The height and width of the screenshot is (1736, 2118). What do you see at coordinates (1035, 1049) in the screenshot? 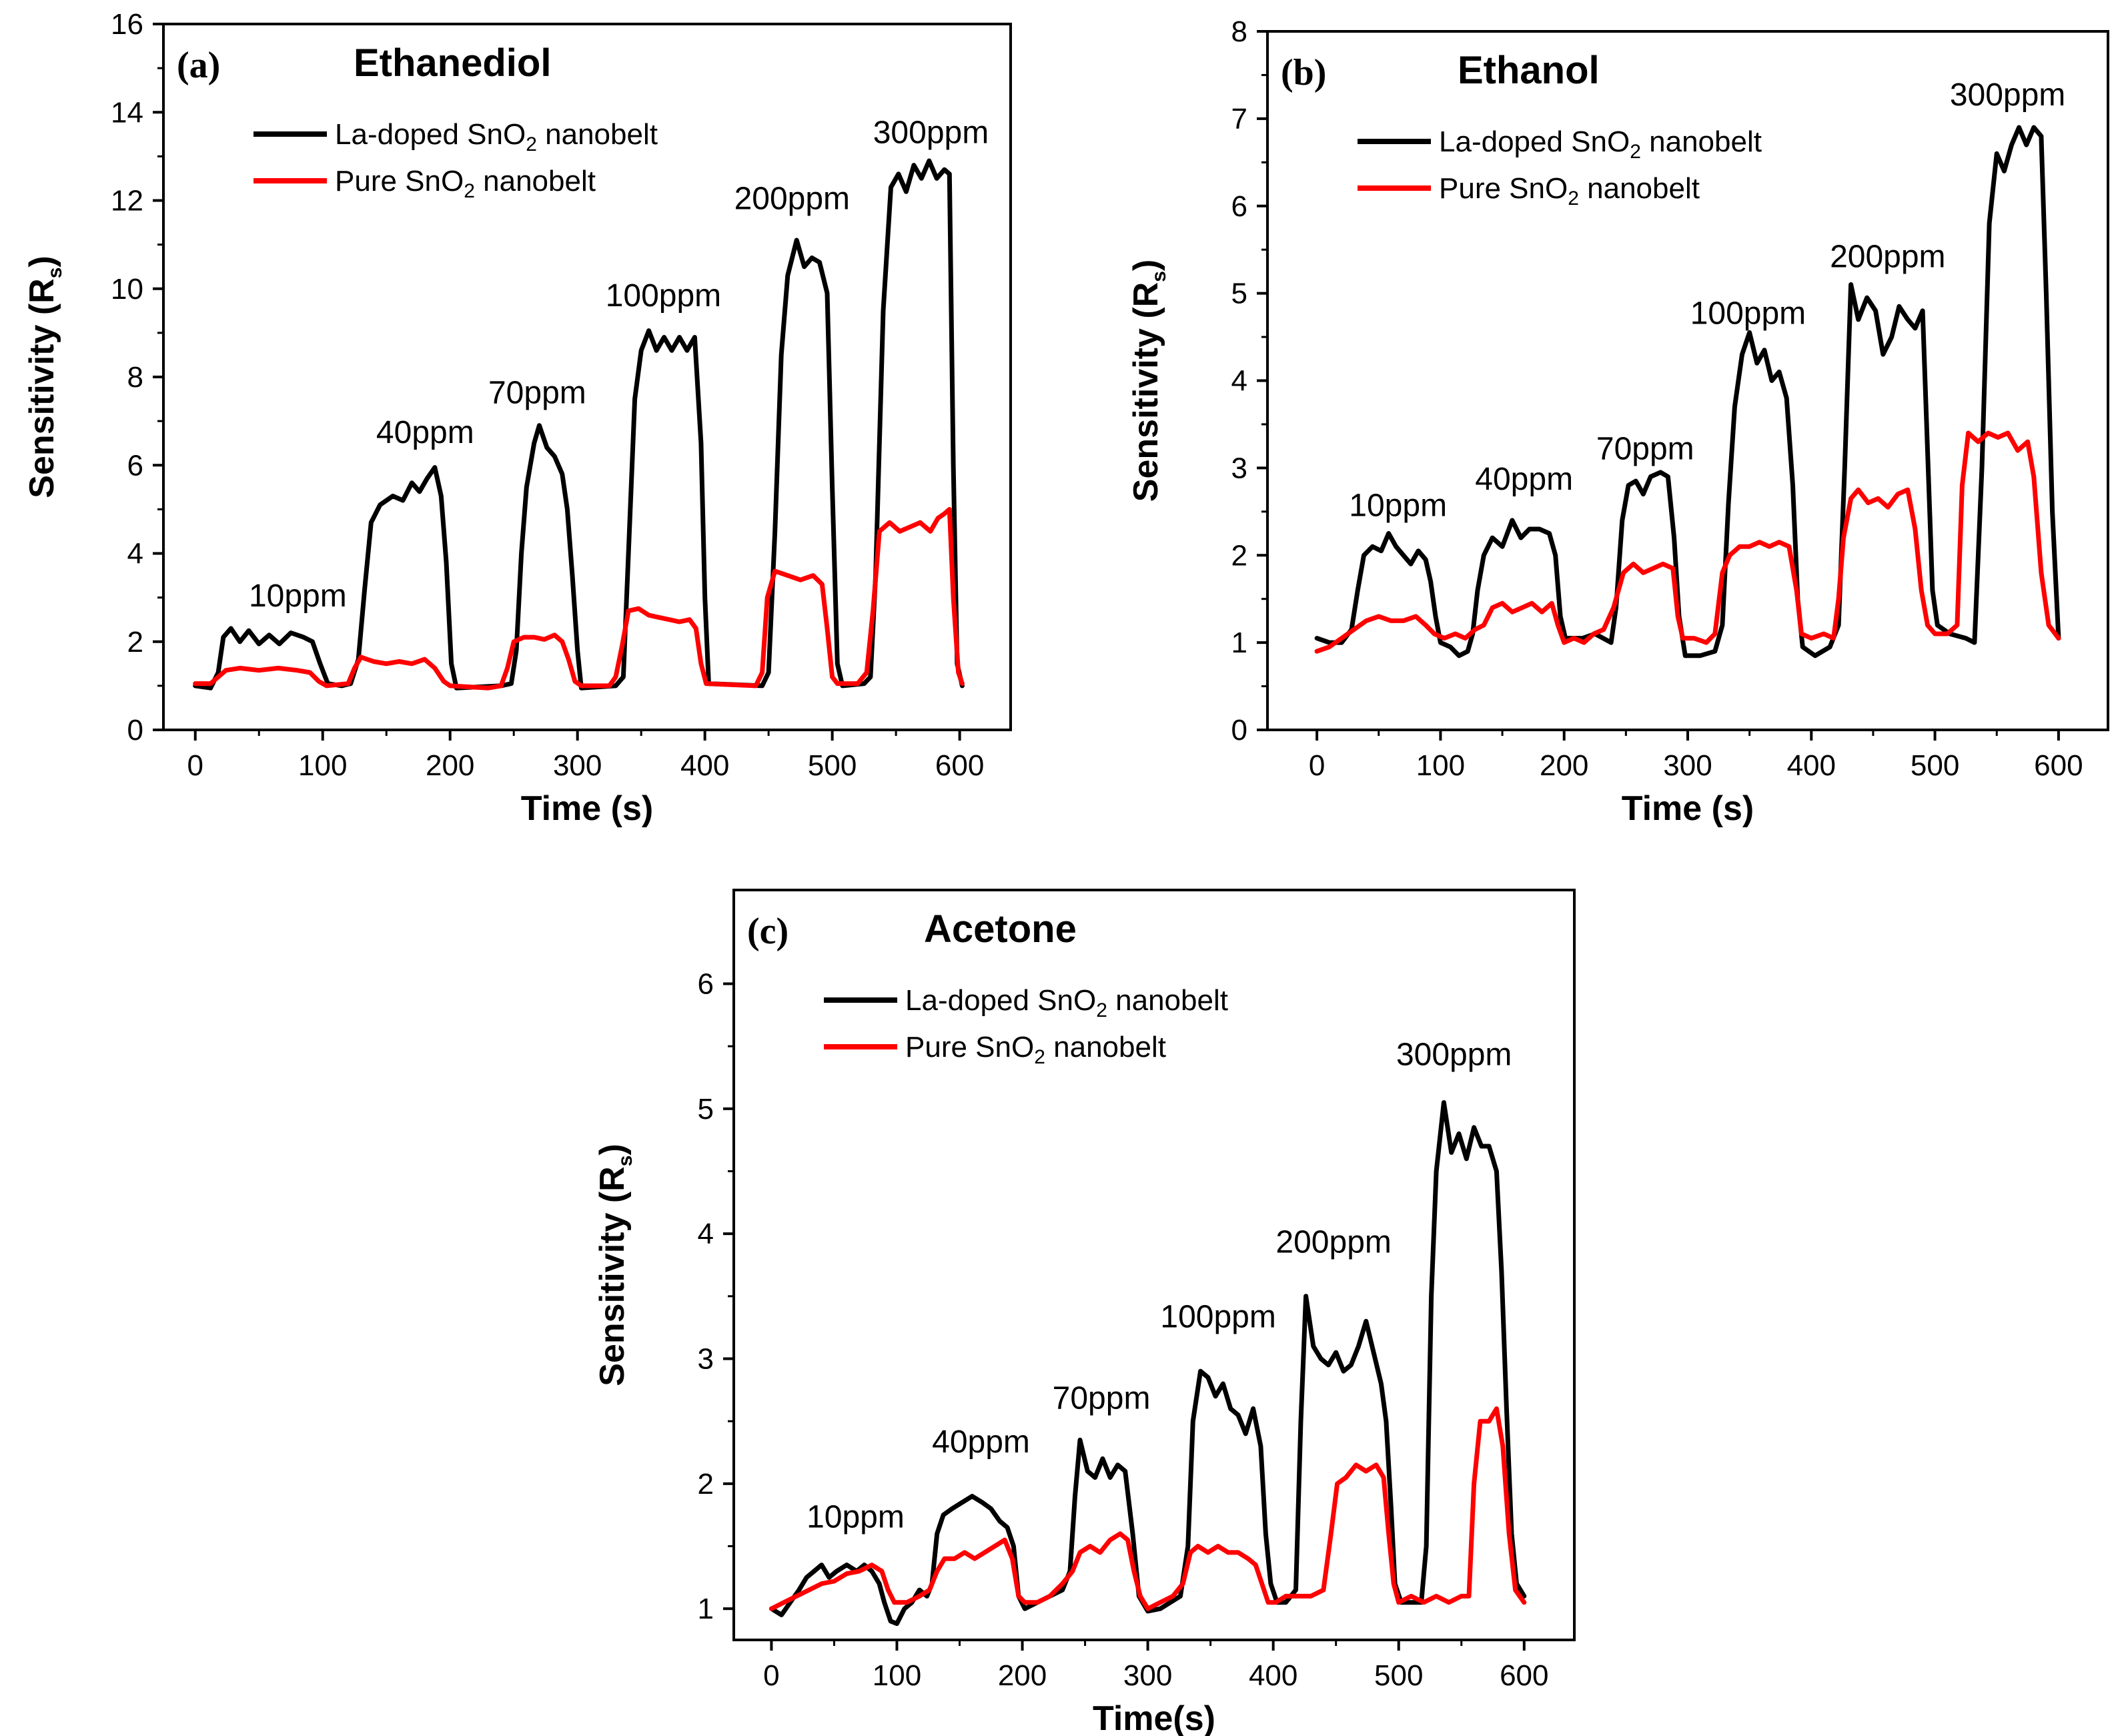
I see `chart-3-legend-label-2: Pure SnO2 nanobelt` at bounding box center [1035, 1049].